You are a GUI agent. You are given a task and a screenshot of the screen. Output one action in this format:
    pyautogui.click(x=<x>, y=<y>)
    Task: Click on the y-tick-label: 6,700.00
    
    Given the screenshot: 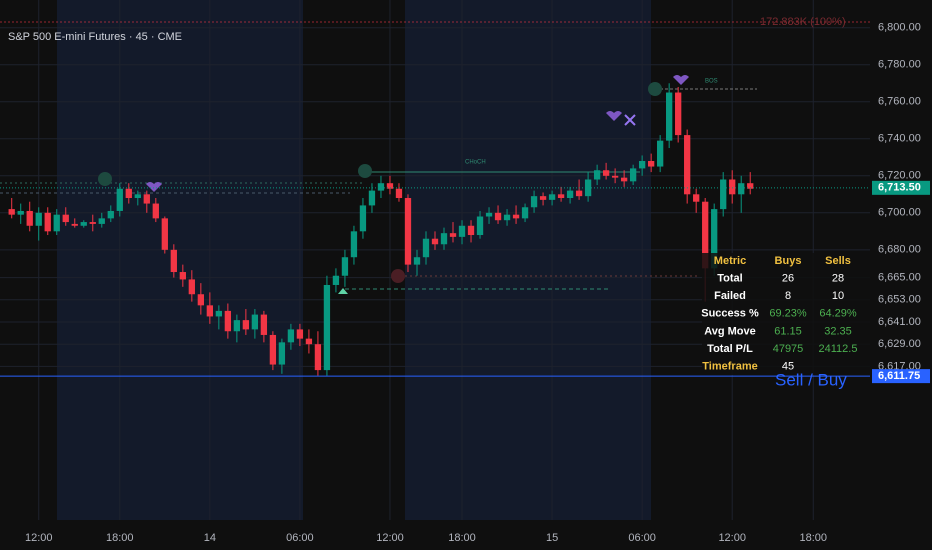 What is the action you would take?
    pyautogui.click(x=899, y=213)
    